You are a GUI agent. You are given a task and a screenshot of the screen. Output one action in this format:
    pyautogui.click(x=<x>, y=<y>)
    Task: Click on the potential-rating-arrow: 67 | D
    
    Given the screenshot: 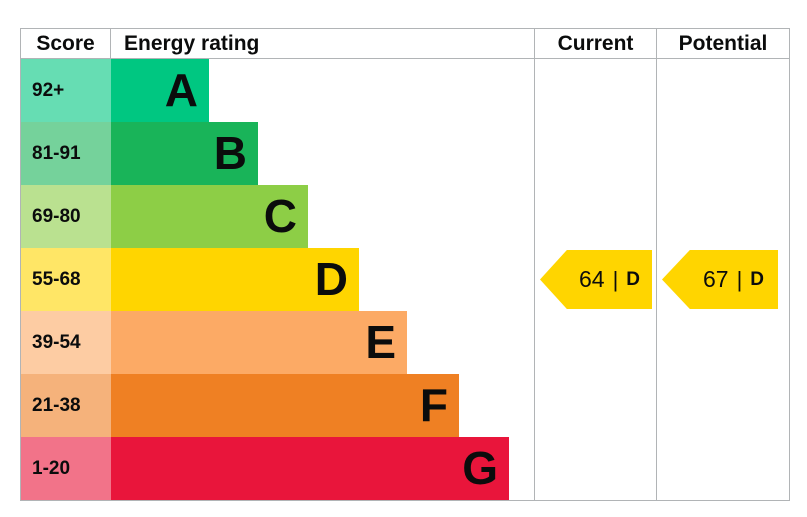 What is the action you would take?
    pyautogui.click(x=720, y=279)
    